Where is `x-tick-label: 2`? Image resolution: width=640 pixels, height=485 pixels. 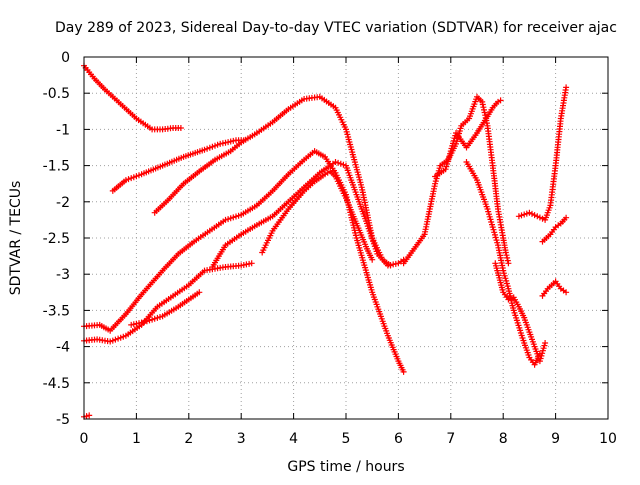
x-tick-label: 2 is located at coordinates (188, 439).